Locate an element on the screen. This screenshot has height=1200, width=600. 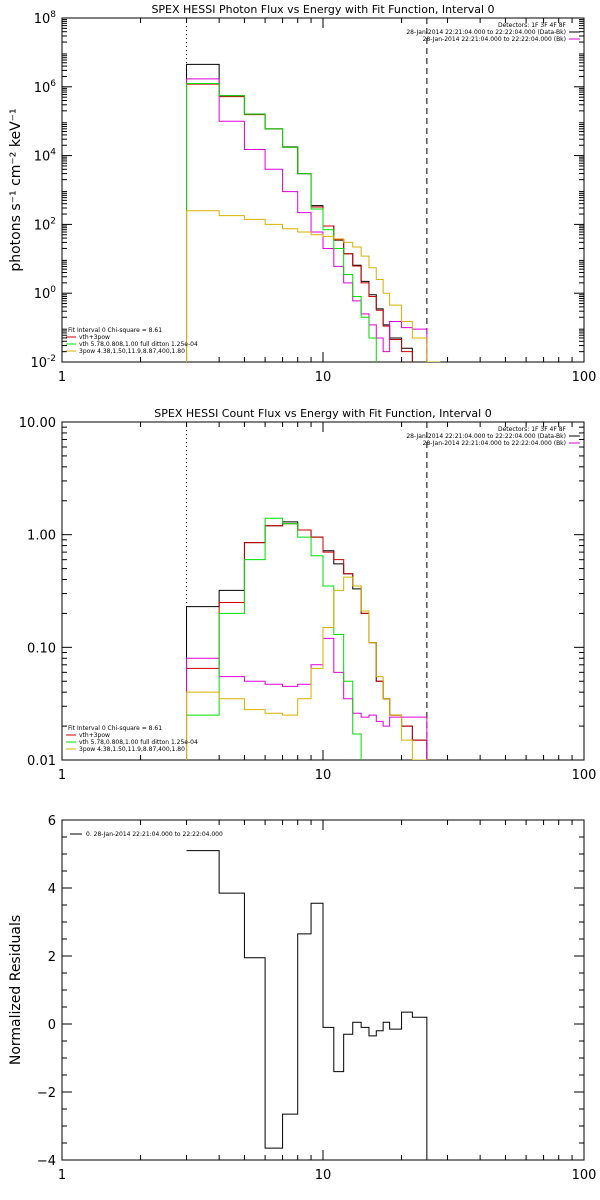
y-tick-label: 10⁶ is located at coordinates (45, 87).